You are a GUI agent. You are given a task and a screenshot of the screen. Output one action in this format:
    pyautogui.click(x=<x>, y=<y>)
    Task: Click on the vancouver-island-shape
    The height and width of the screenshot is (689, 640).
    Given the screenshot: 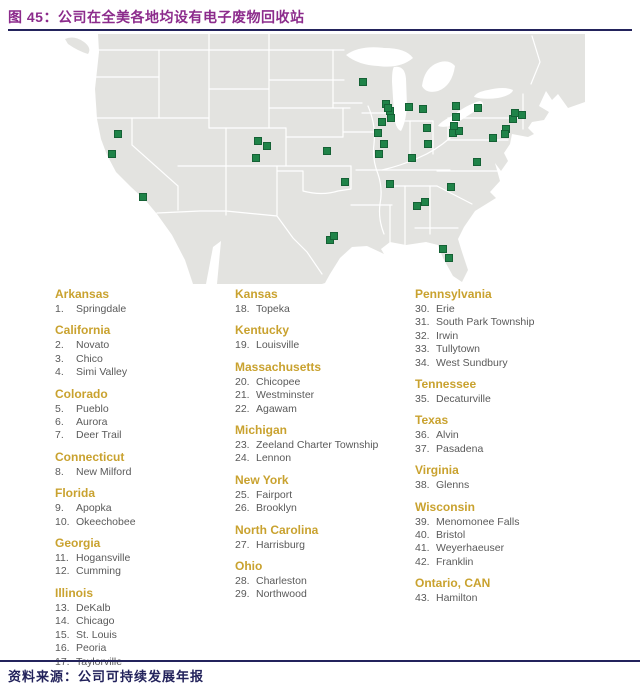 What is the action you would take?
    pyautogui.click(x=77, y=45)
    